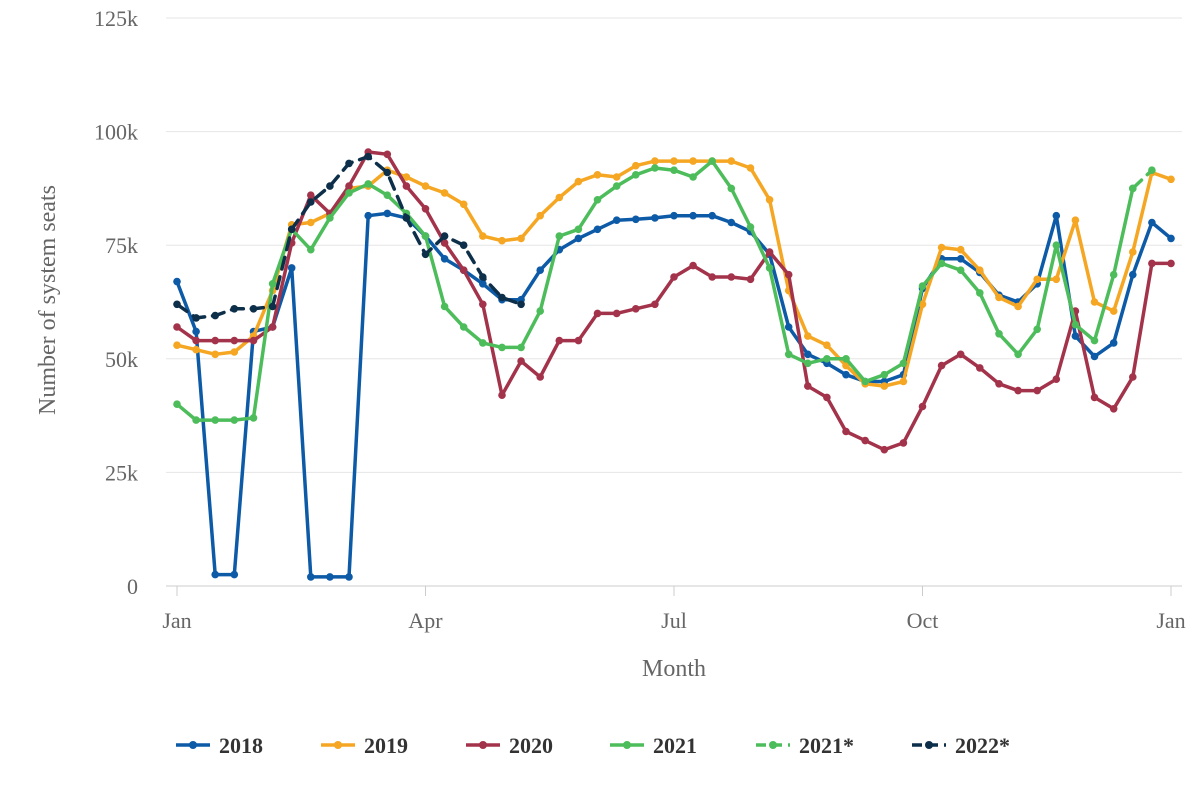  I want to click on legend-item-2021: 2021, so click(653, 745).